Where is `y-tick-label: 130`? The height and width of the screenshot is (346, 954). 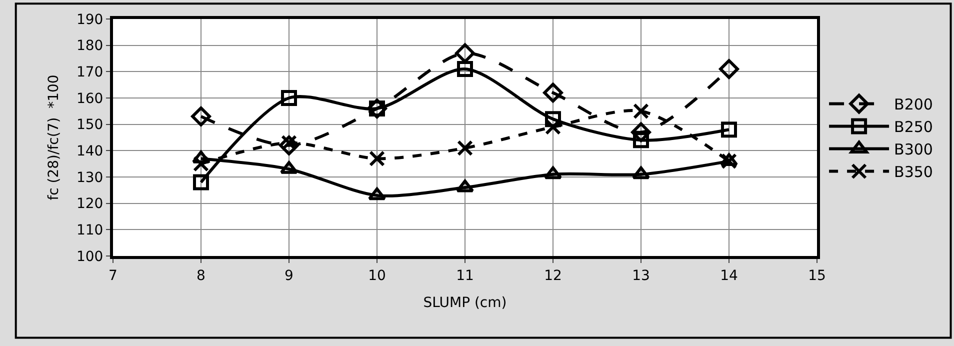 y-tick-label: 130 is located at coordinates (90, 178).